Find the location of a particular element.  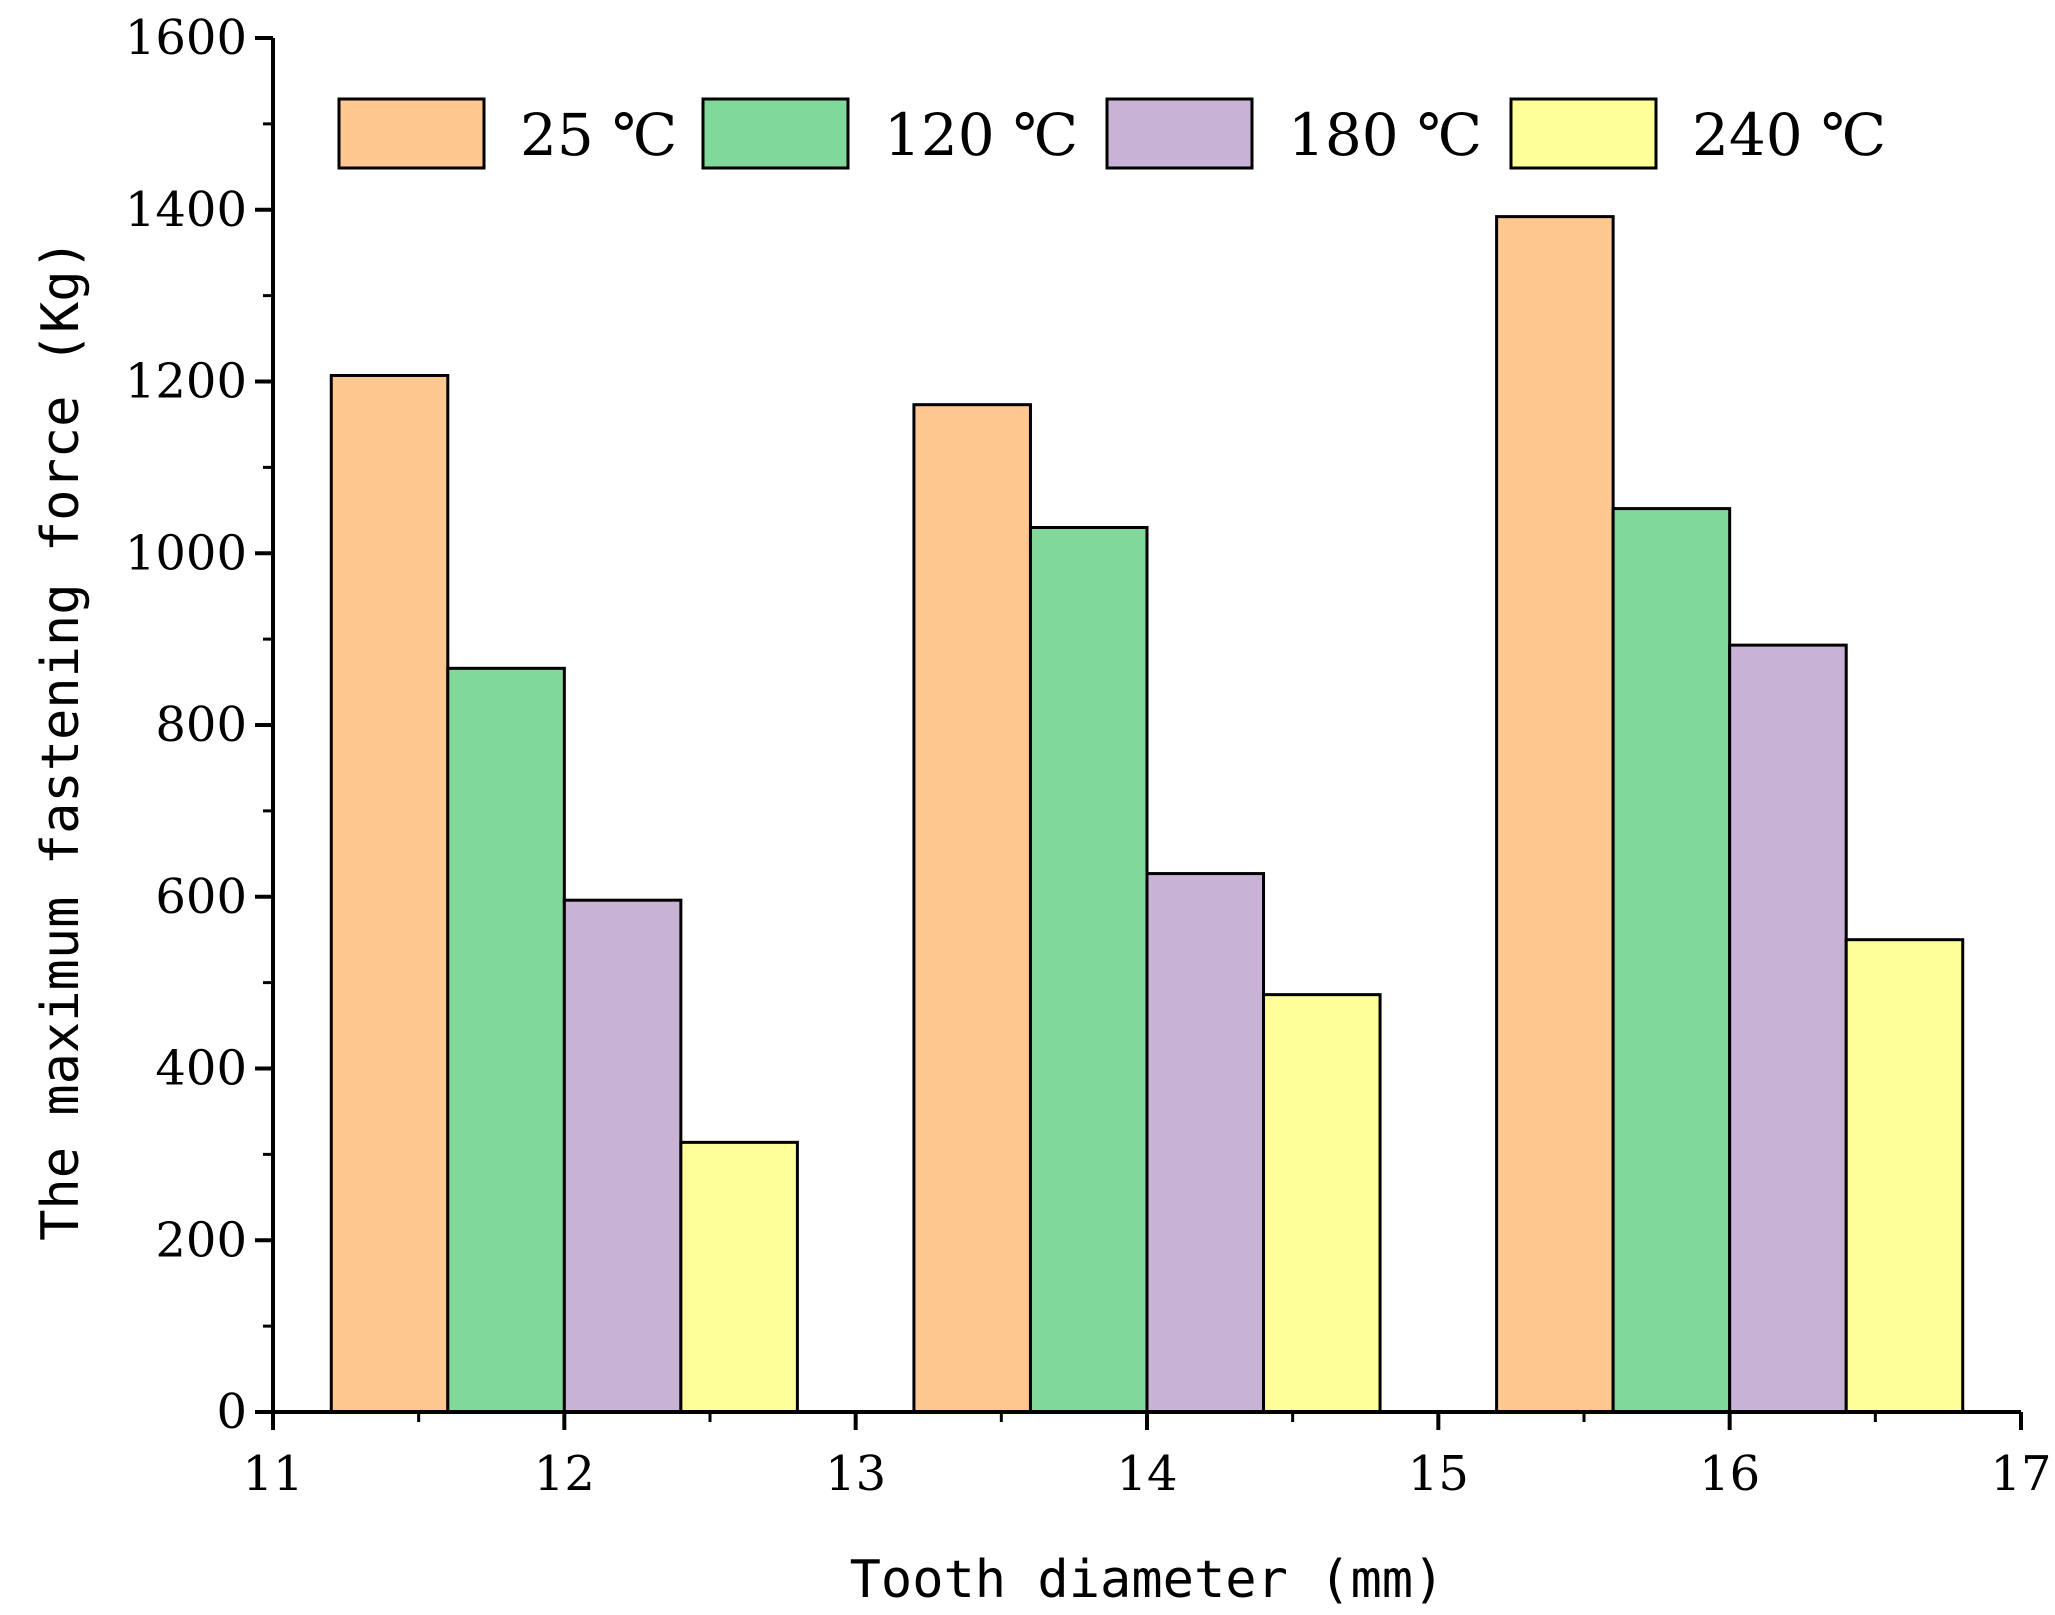

bar-240c-x14 is located at coordinates (1322, 1203).